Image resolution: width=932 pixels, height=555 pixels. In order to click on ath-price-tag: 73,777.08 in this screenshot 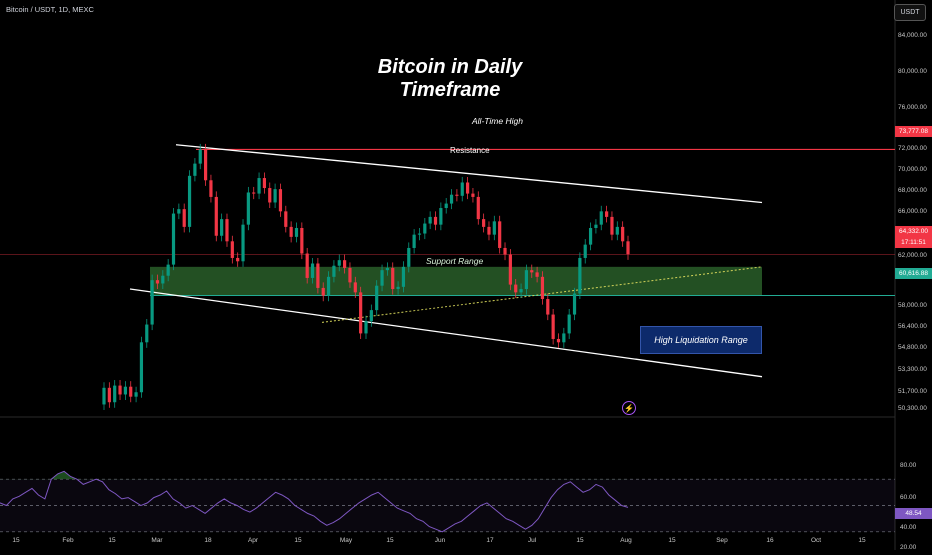, I will do `click(913, 131)`.